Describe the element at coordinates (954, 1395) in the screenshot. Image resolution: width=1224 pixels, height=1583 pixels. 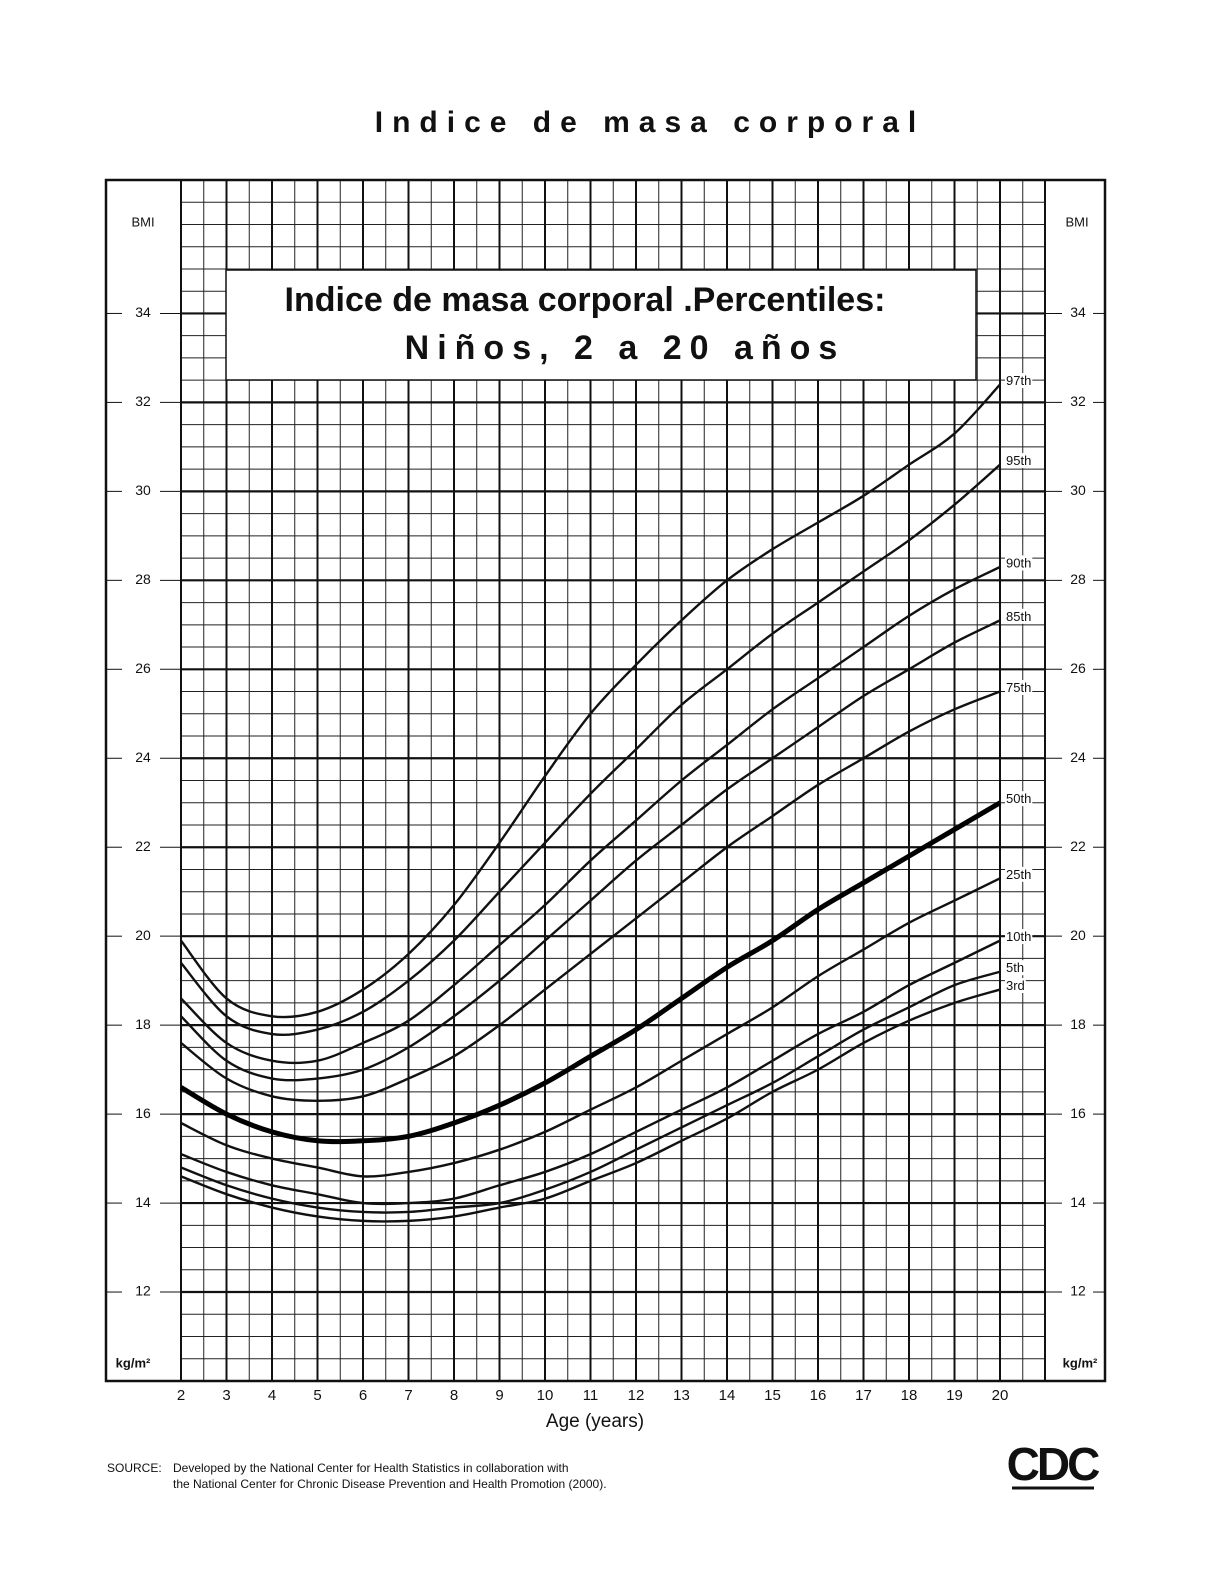
I see `x-tick-label: 19` at that location.